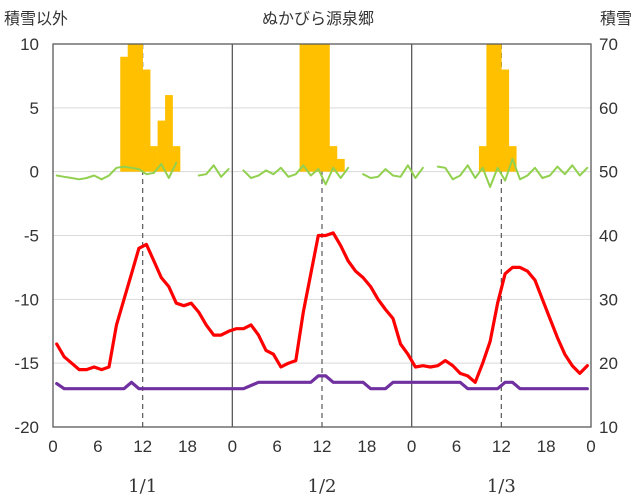  Describe the element at coordinates (501, 446) in the screenshot. I see `x-tick-label-10: 12` at that location.